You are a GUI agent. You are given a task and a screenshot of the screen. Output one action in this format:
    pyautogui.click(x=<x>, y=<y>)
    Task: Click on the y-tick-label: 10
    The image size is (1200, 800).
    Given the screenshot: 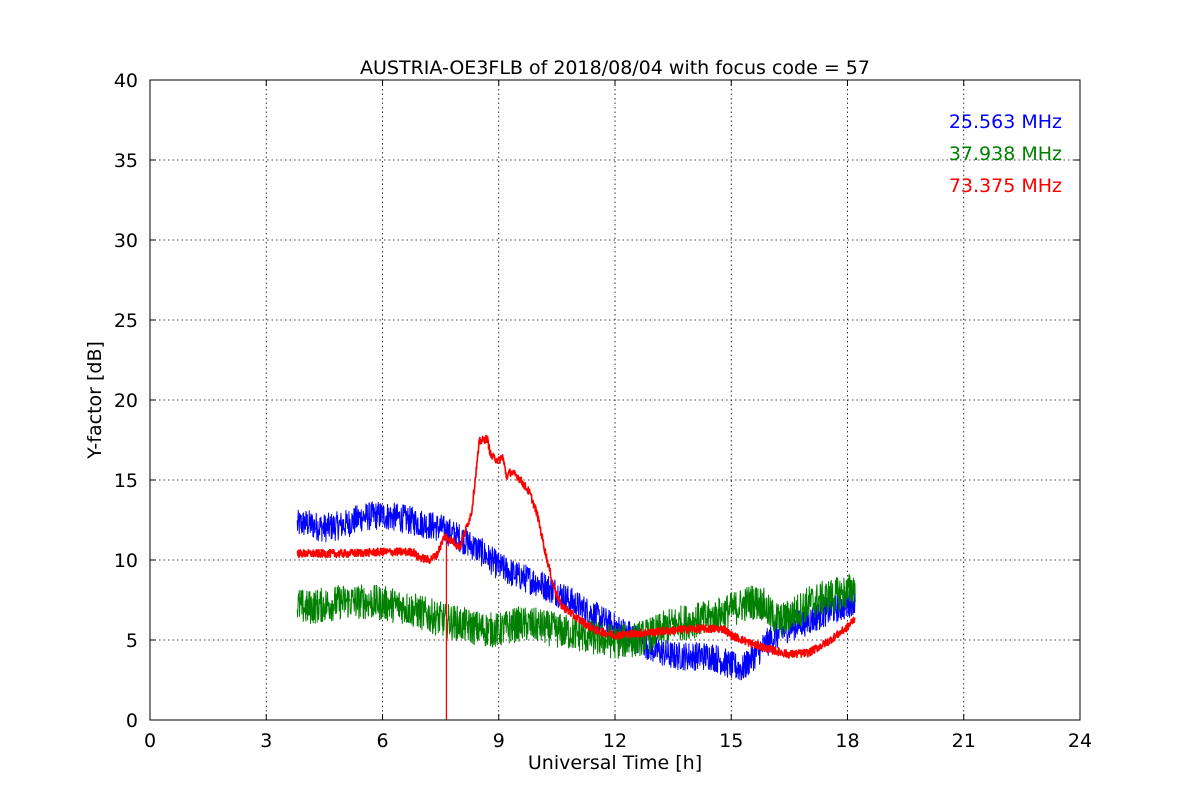 What is the action you would take?
    pyautogui.click(x=126, y=561)
    